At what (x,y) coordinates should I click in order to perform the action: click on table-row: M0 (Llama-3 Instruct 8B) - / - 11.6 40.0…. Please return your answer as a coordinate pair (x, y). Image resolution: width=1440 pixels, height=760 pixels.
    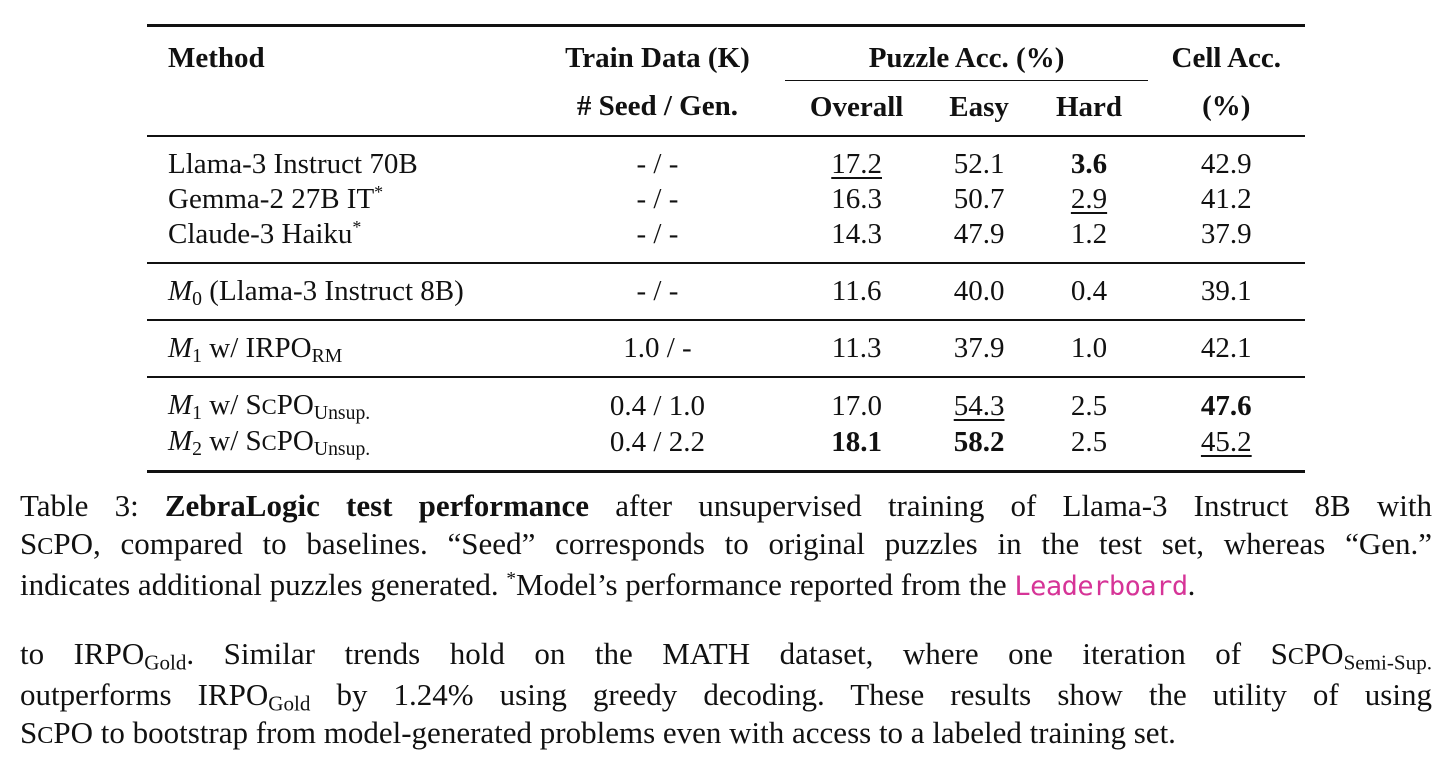
    Looking at the image, I should click on (726, 291).